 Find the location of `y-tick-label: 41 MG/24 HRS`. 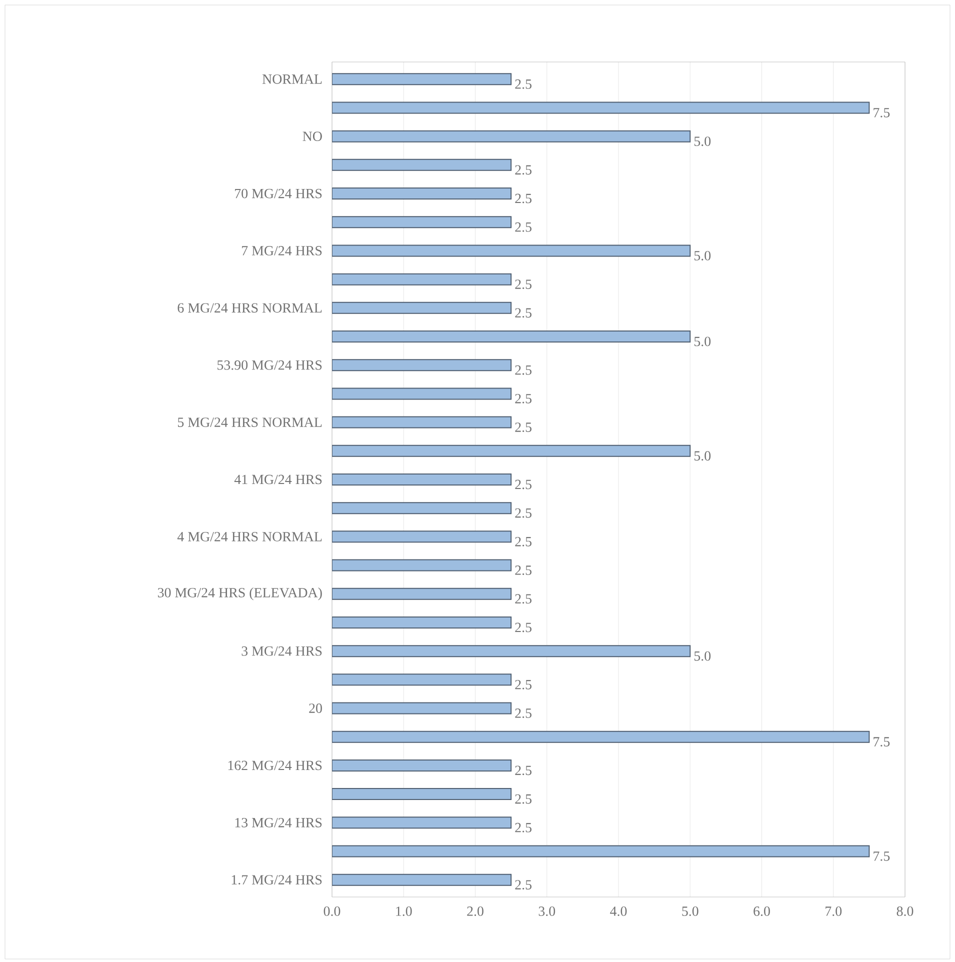

y-tick-label: 41 MG/24 HRS is located at coordinates (278, 479).